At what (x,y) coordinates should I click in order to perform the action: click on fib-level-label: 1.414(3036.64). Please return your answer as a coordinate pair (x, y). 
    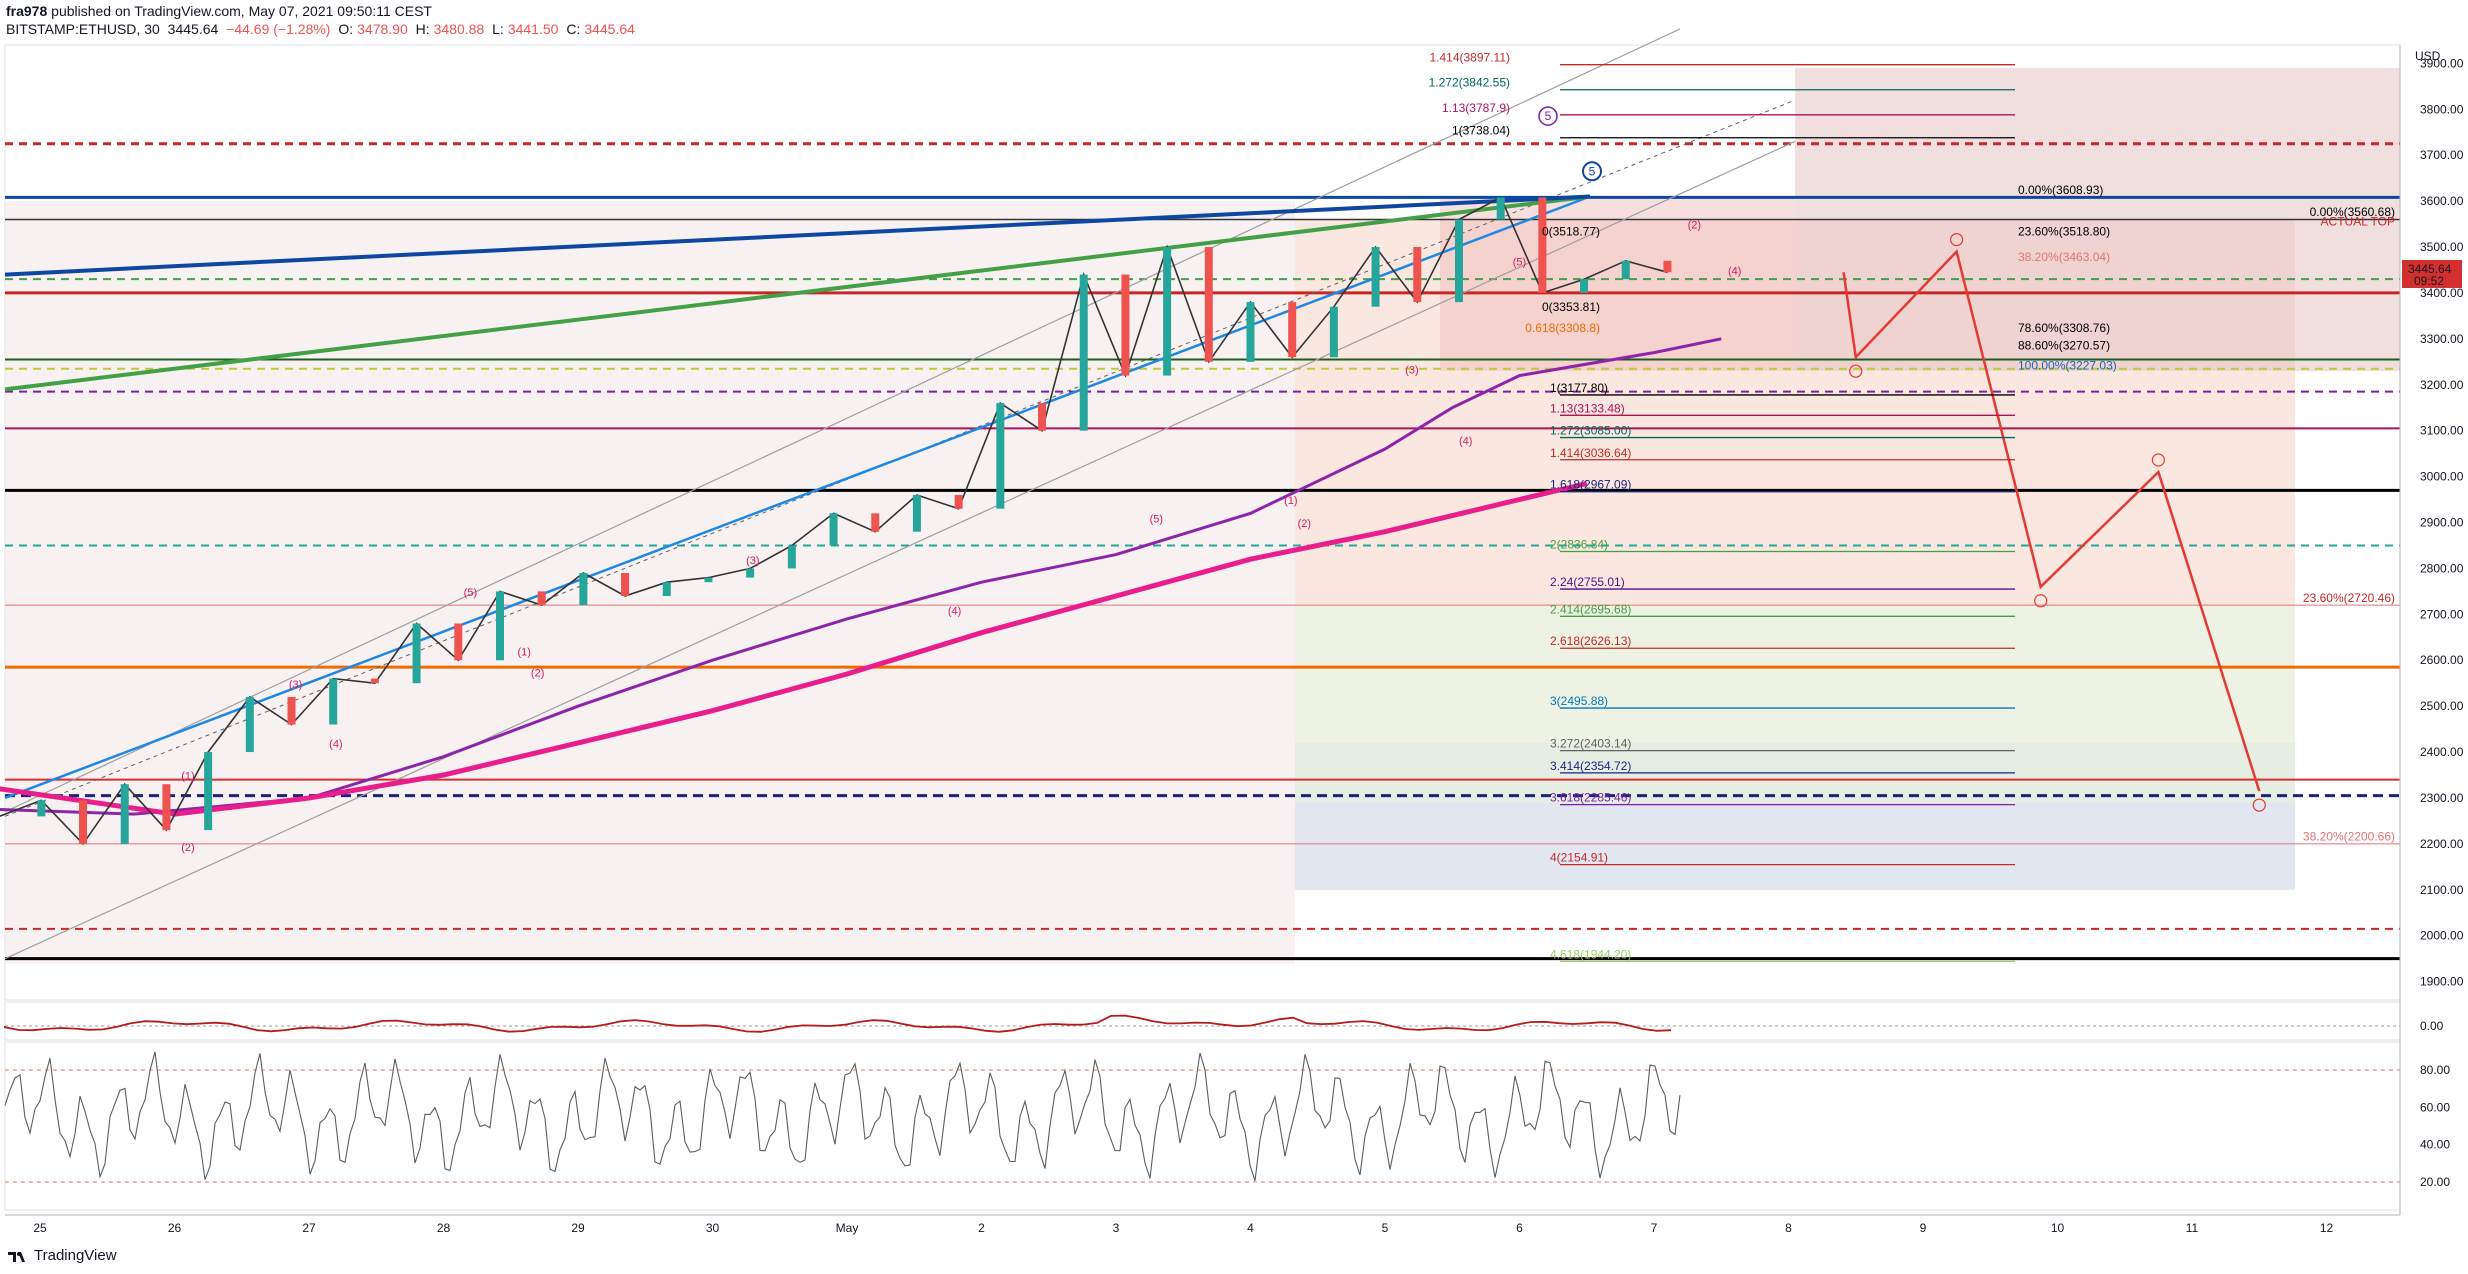
    Looking at the image, I should click on (1590, 453).